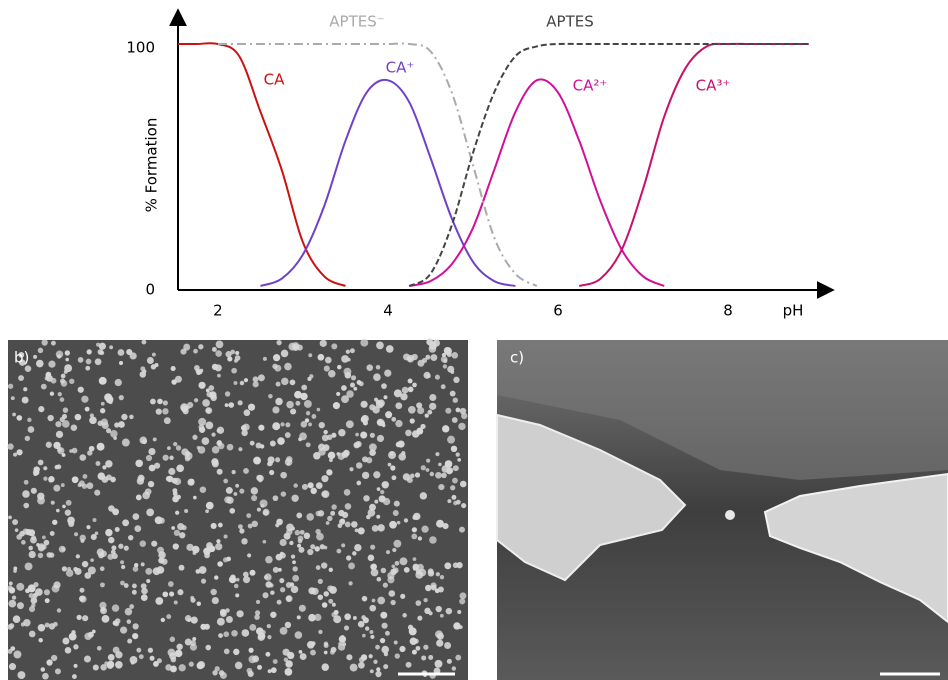 The height and width of the screenshot is (680, 948). I want to click on x-axis-label: pH, so click(793, 311).